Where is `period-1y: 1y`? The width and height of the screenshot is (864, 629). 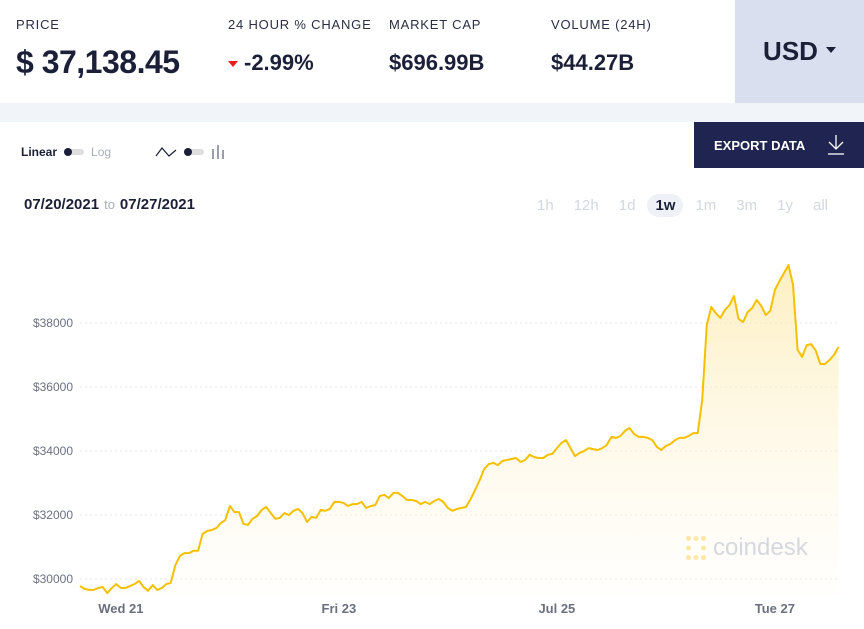 period-1y: 1y is located at coordinates (785, 205).